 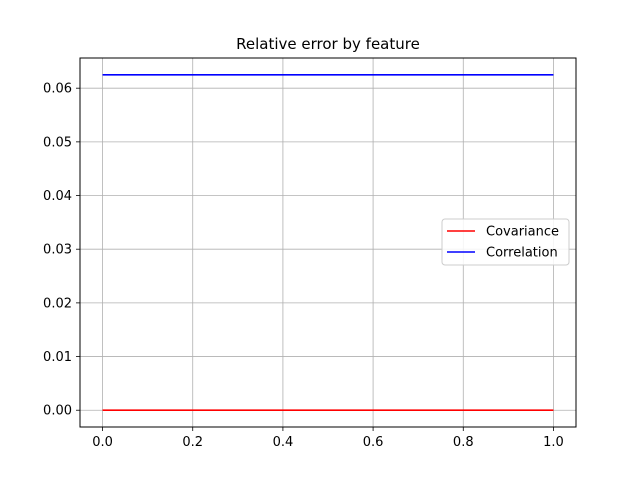 What do you see at coordinates (463, 442) in the screenshot?
I see `x-tick-label: 0.8` at bounding box center [463, 442].